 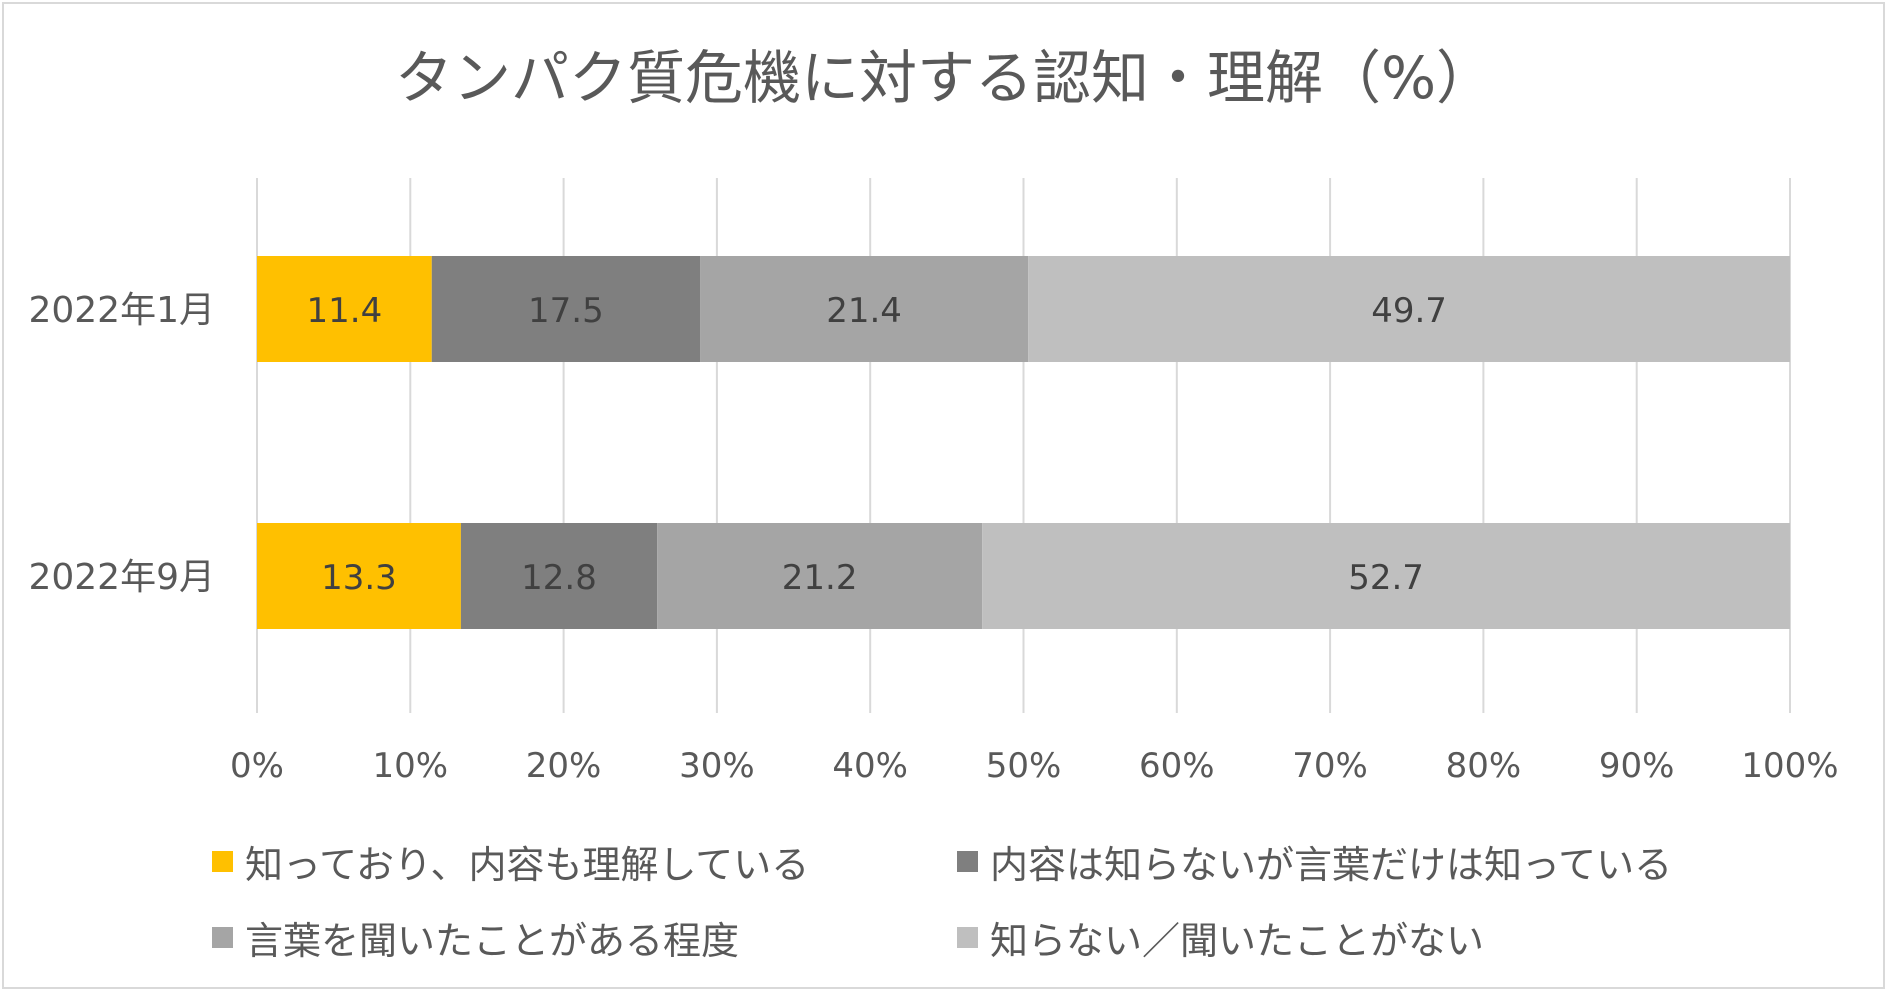 I want to click on x-tick-label: 10%, so click(x=411, y=766).